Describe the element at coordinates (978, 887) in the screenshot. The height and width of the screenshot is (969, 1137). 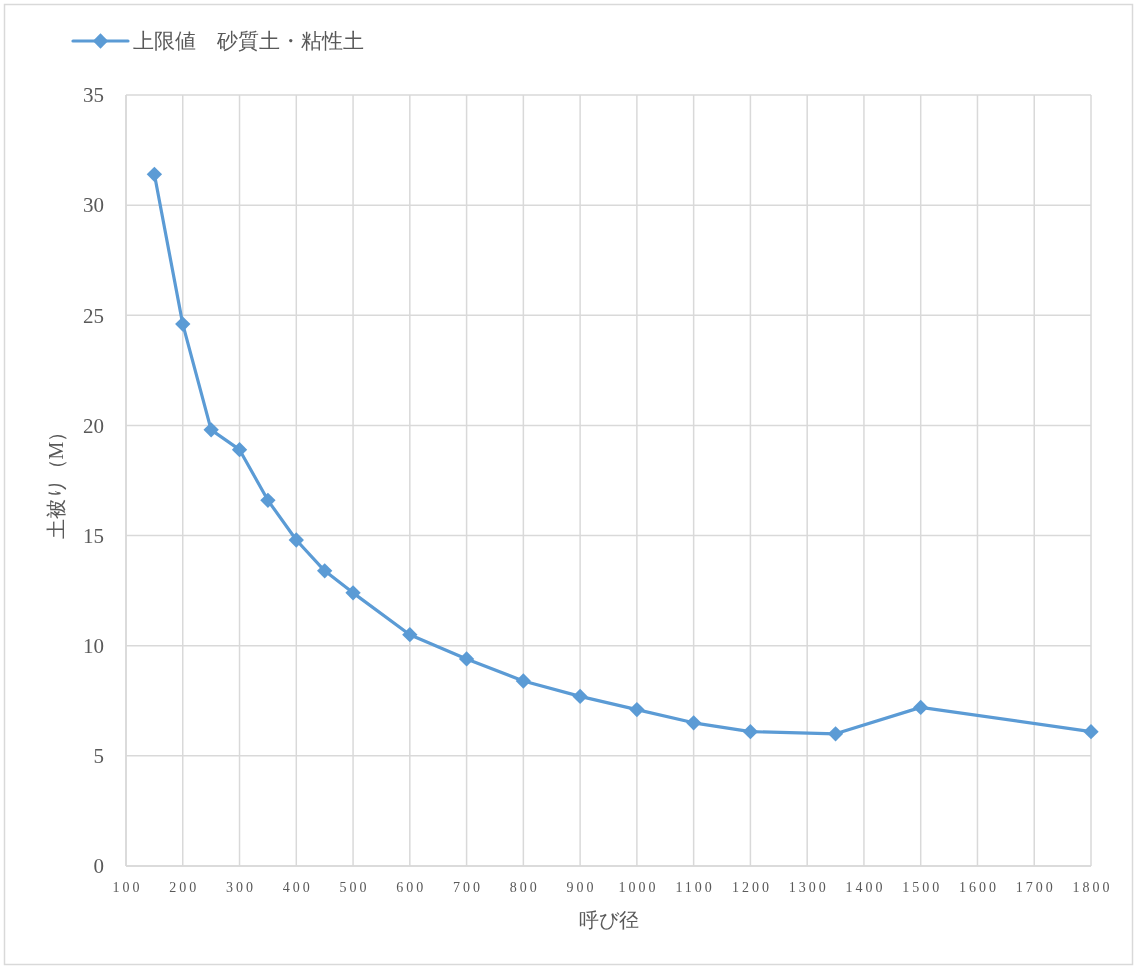
I see `x-tick-label: 1600` at that location.